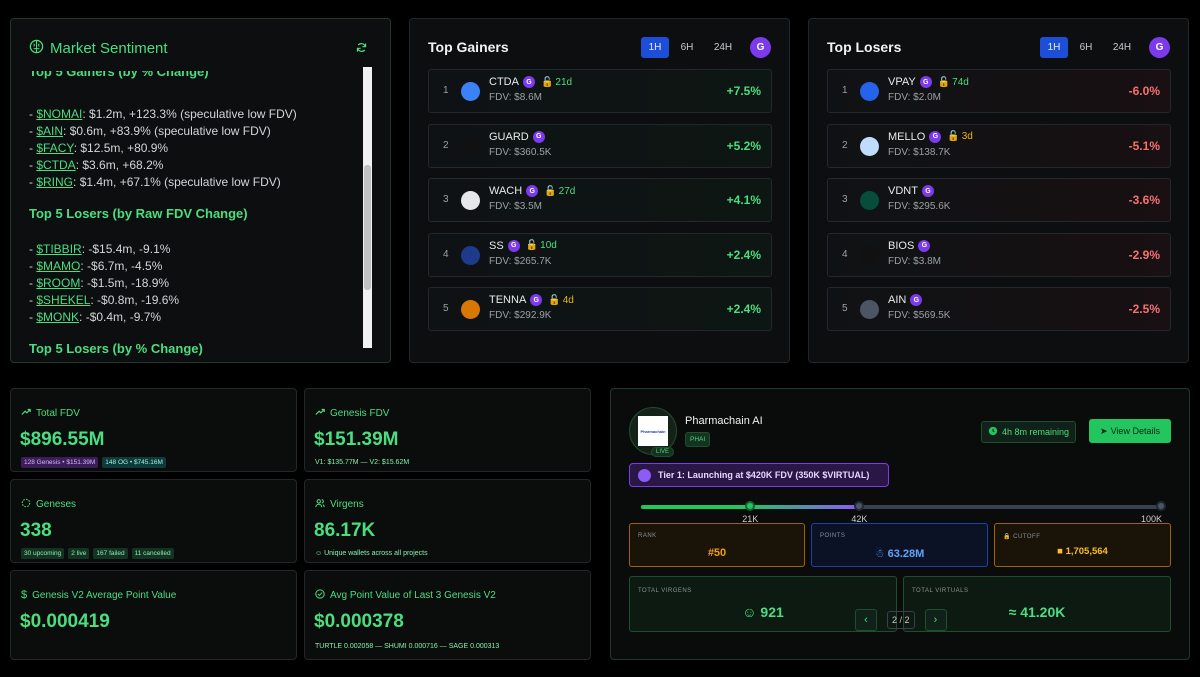  Describe the element at coordinates (320, 504) in the screenshot. I see `users-icon` at that location.